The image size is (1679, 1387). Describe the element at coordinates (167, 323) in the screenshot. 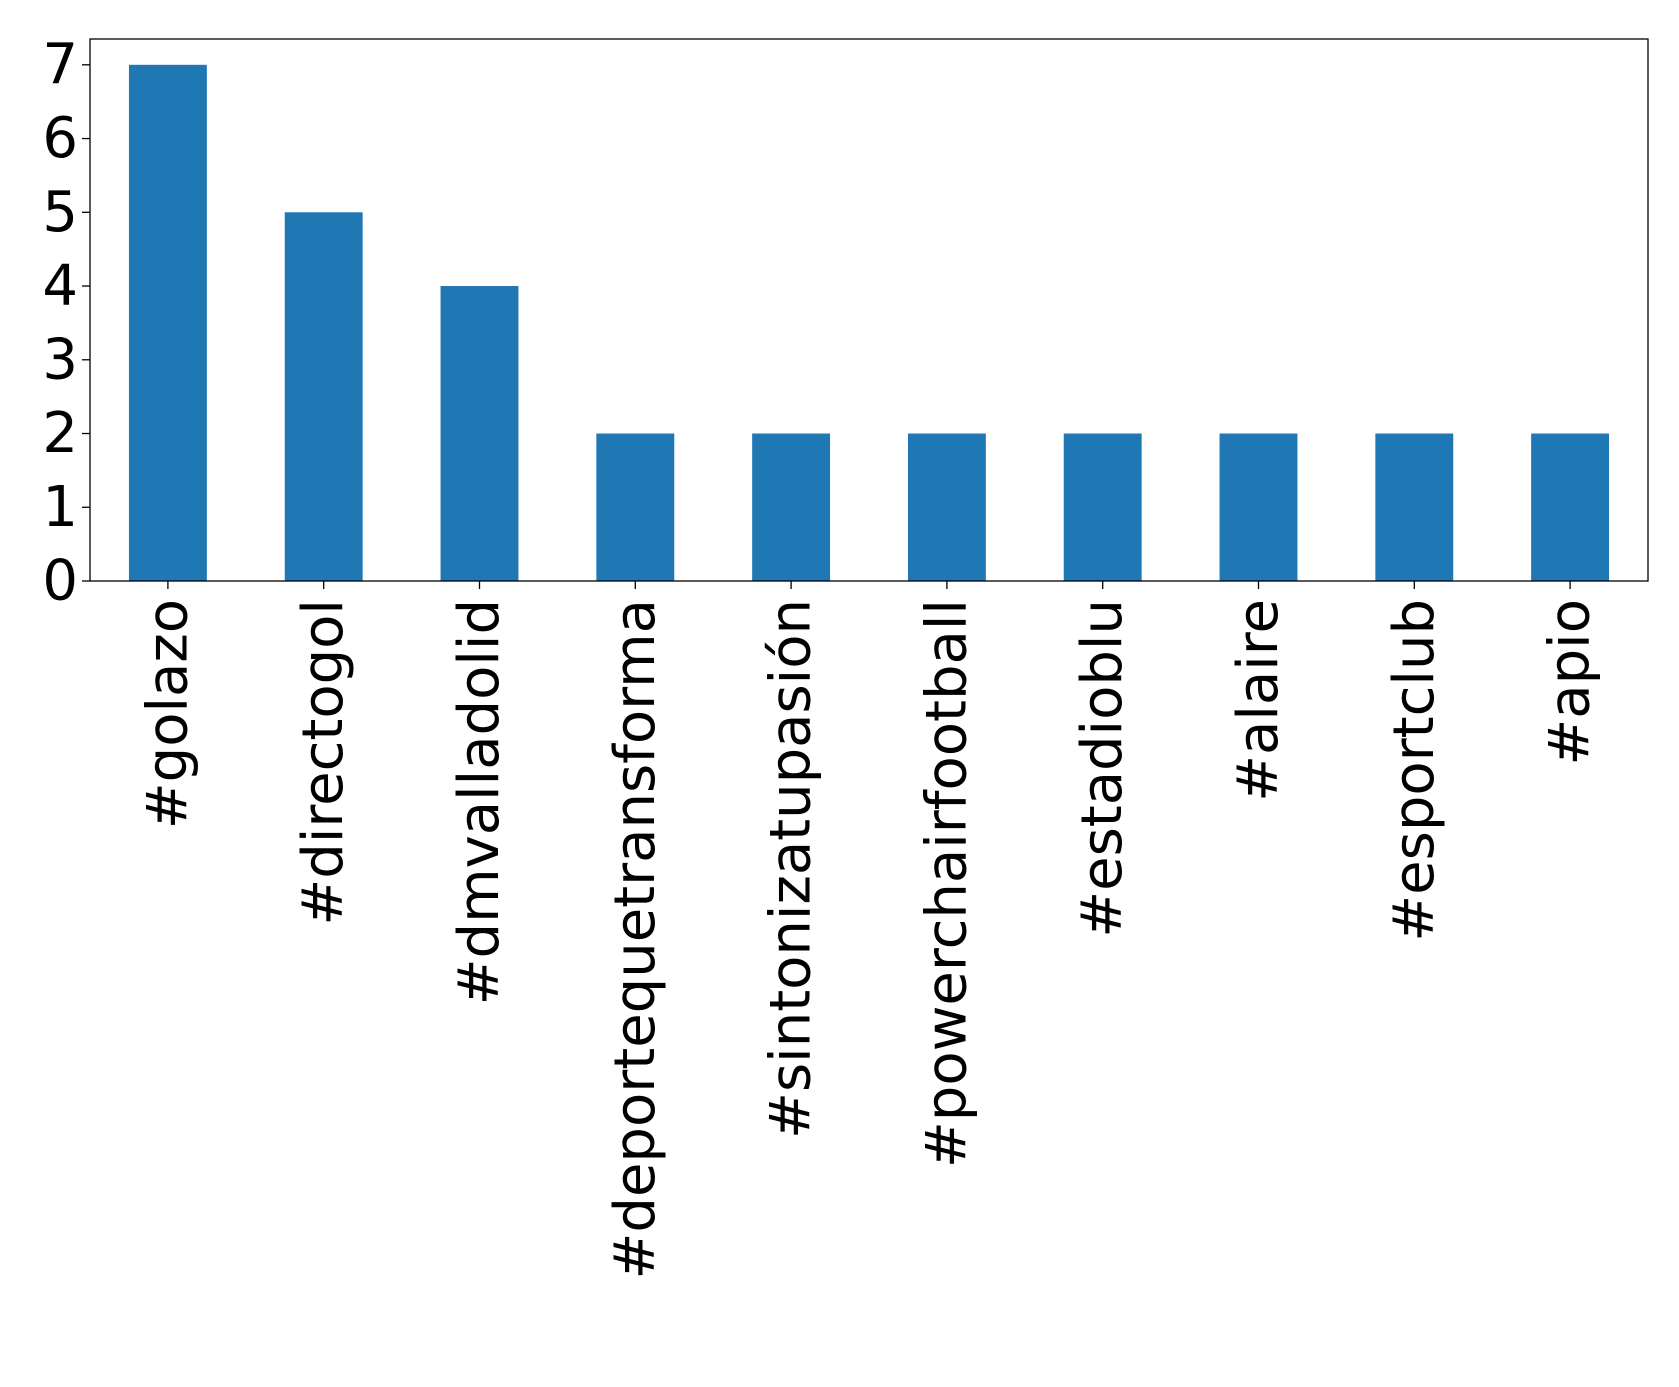

I see `bar-golazo` at that location.